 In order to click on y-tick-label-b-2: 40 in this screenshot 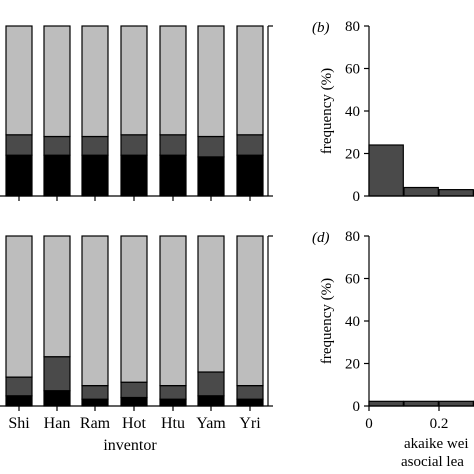, I will do `click(352, 112)`.